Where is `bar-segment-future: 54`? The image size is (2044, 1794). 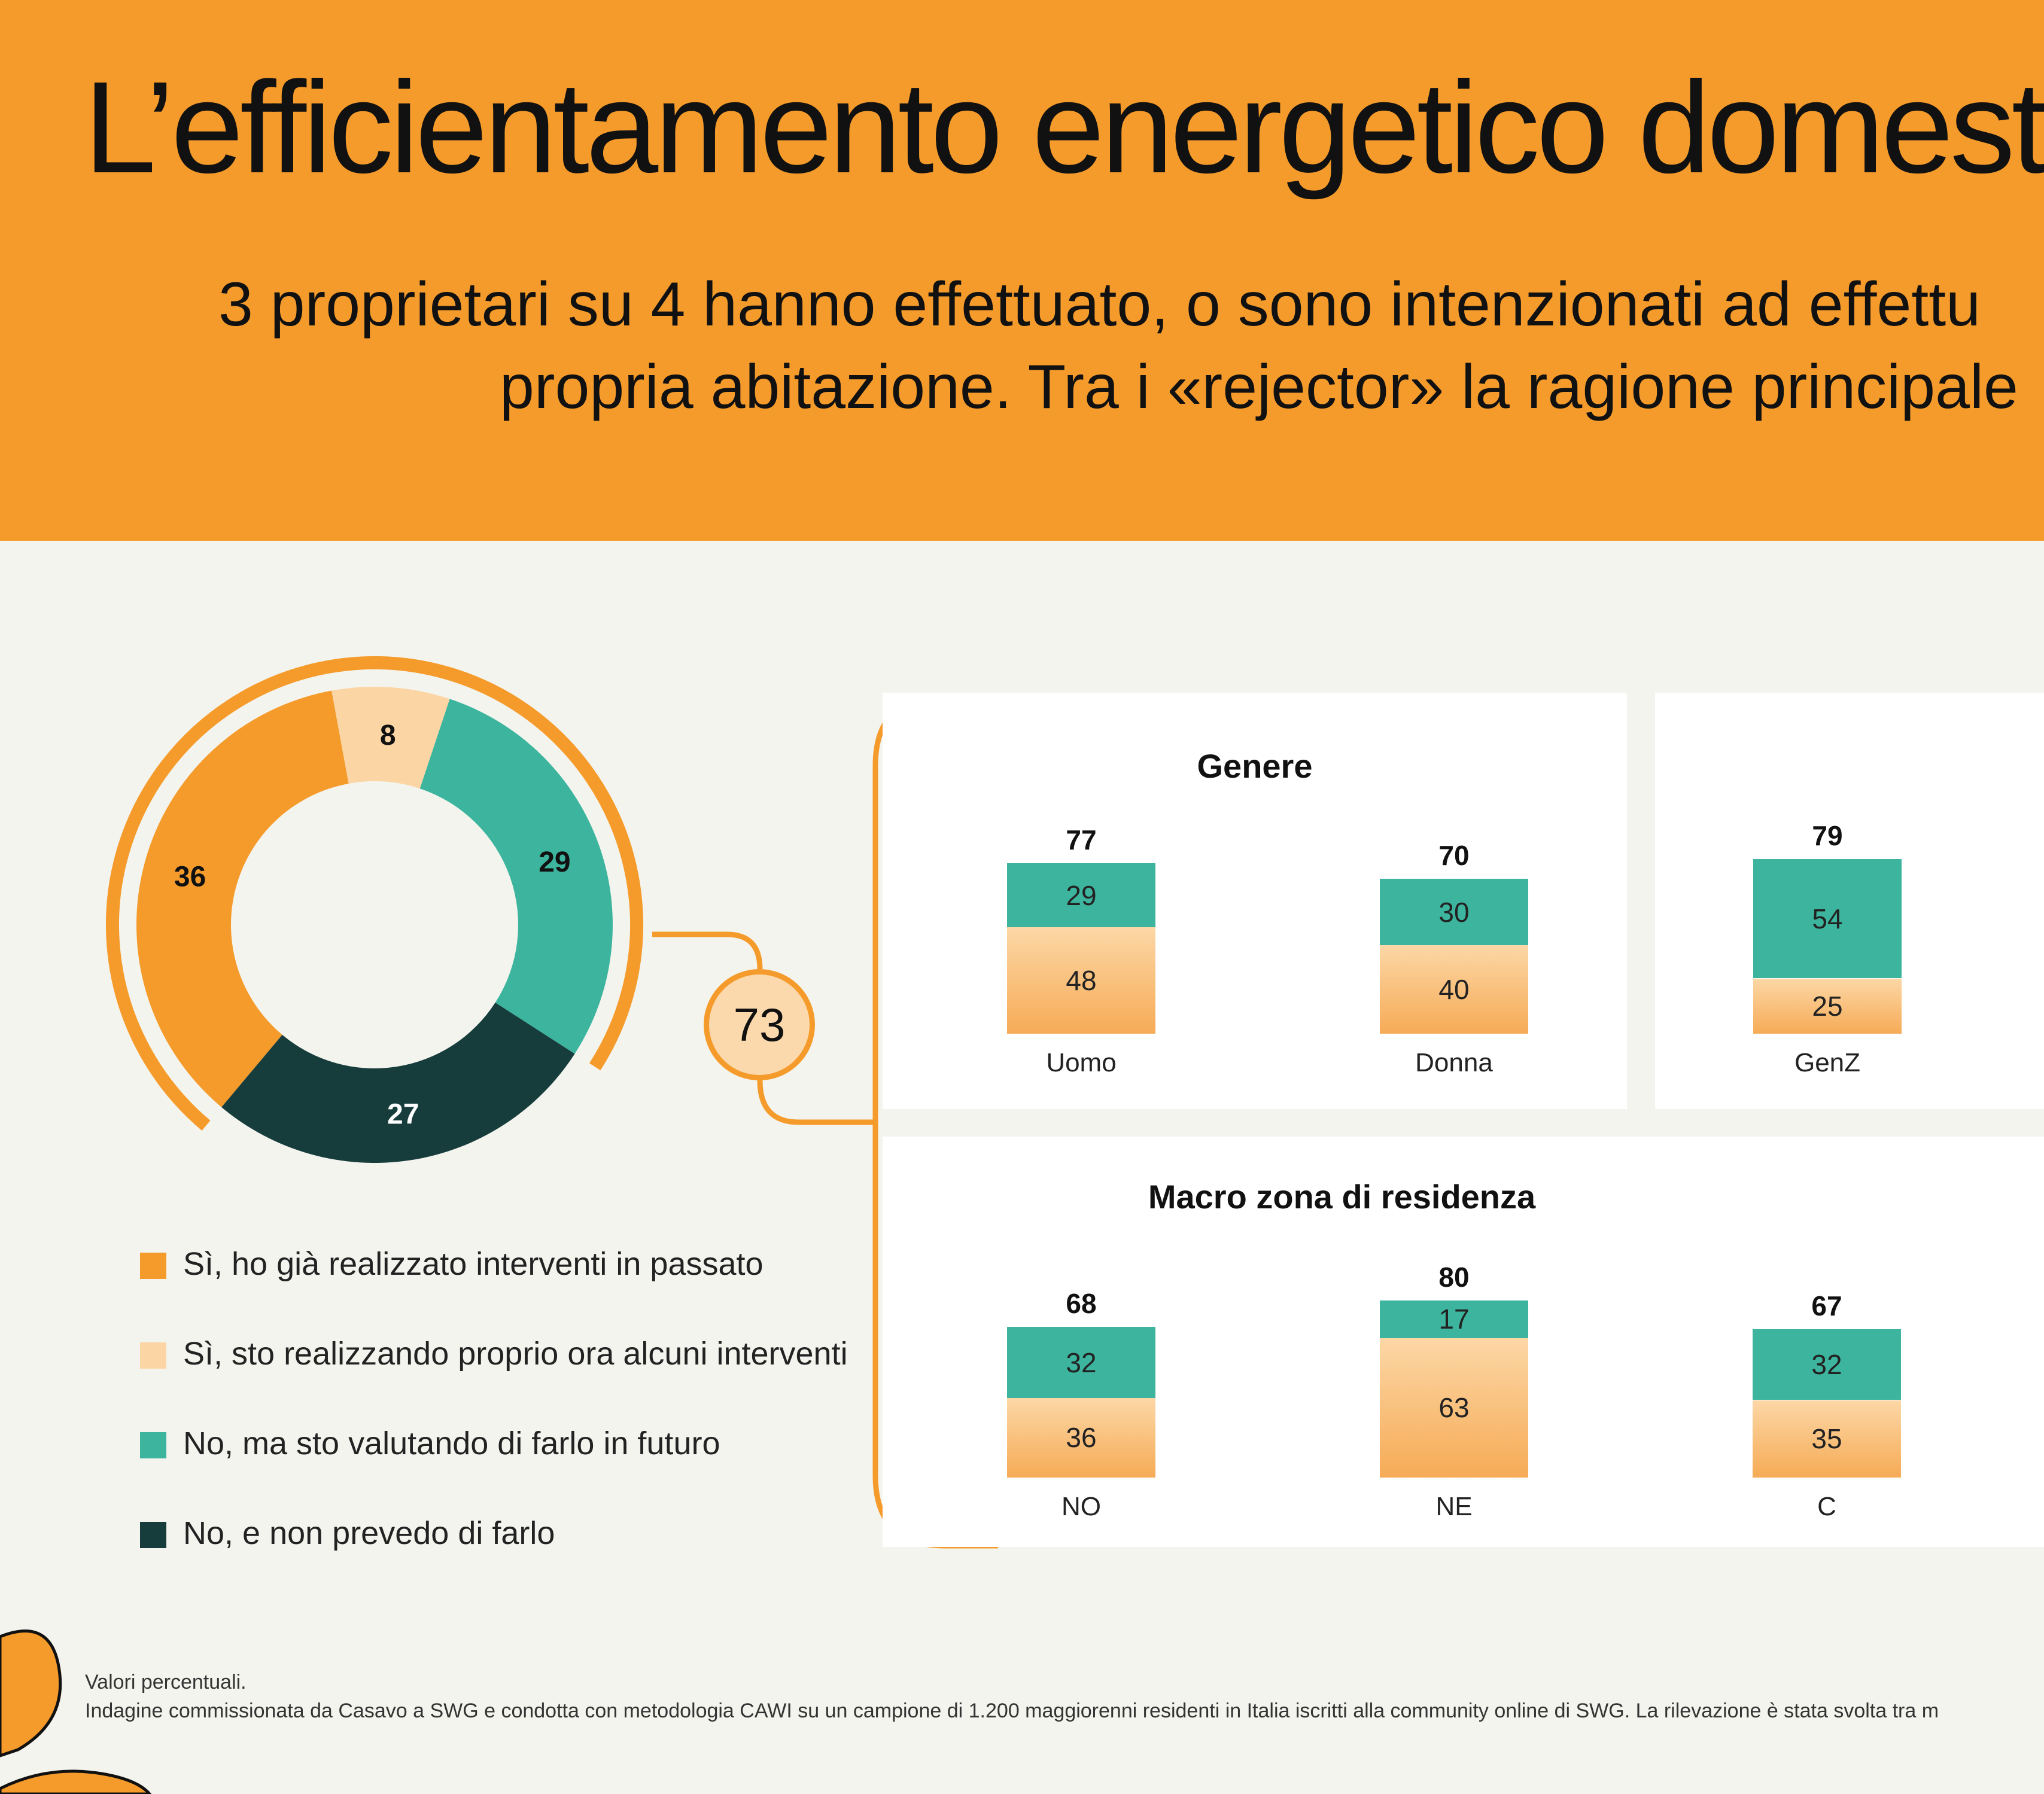
bar-segment-future: 54 is located at coordinates (1827, 918).